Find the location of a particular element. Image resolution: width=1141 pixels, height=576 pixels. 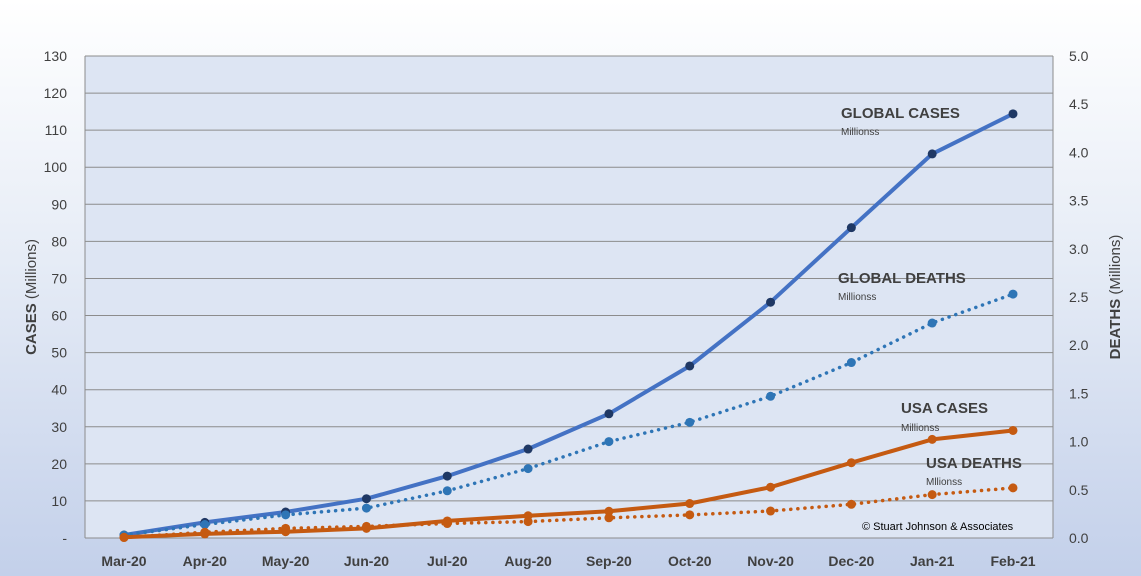

left-axis-title: CASES (Millions) is located at coordinates (31, 297).